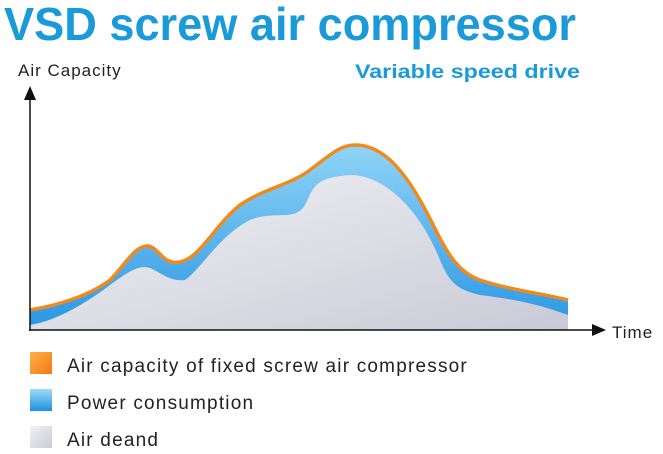 The height and width of the screenshot is (454, 663). I want to click on x-arrow, so click(599, 330).